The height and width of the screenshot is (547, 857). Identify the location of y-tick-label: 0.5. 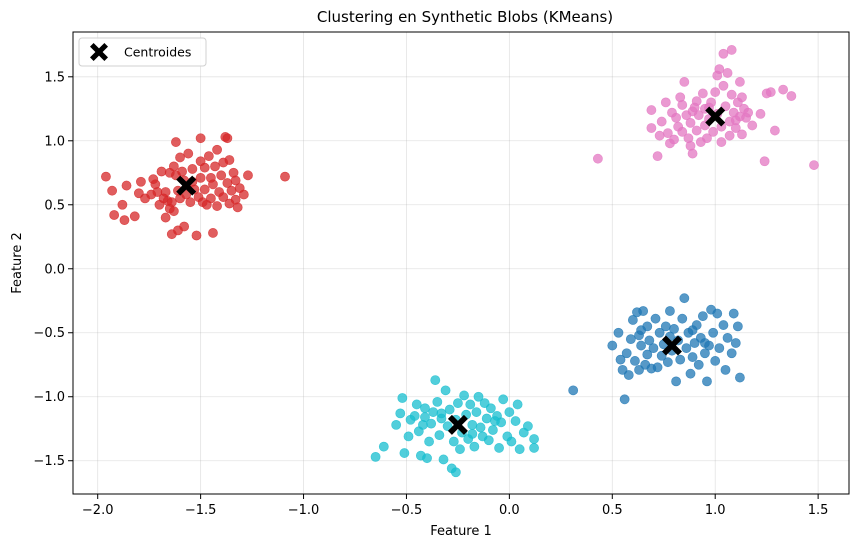
(54, 205).